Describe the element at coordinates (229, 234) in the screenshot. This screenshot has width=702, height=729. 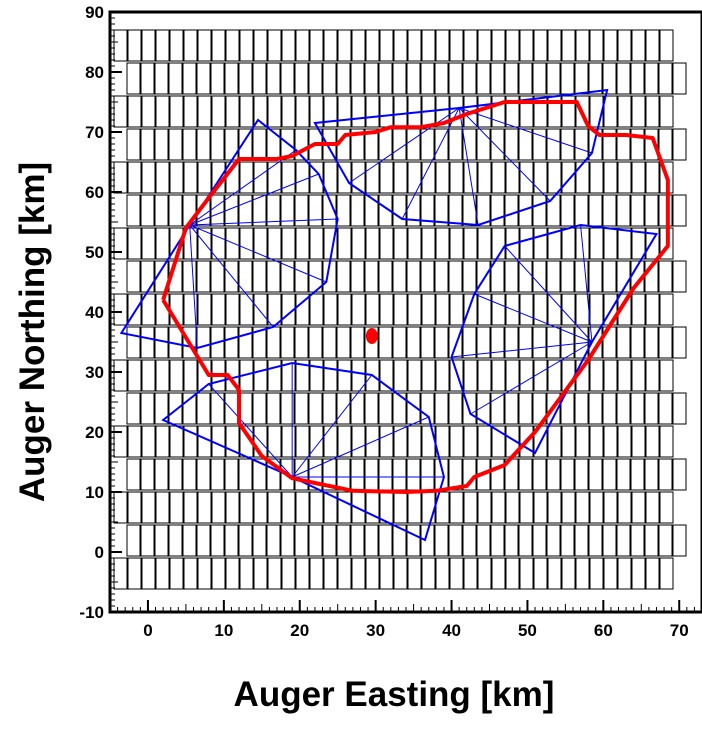
I see `fov-outline` at that location.